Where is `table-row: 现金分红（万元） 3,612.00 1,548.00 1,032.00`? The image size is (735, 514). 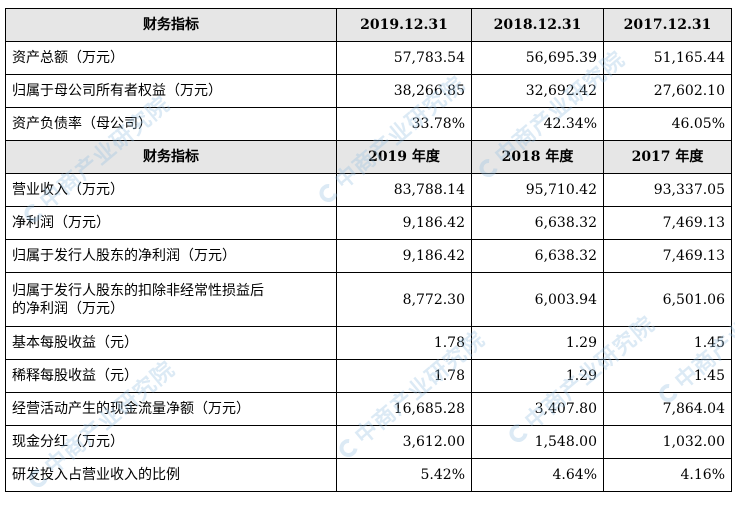 table-row: 现金分红（万元） 3,612.00 1,548.00 1,032.00 is located at coordinates (368, 442).